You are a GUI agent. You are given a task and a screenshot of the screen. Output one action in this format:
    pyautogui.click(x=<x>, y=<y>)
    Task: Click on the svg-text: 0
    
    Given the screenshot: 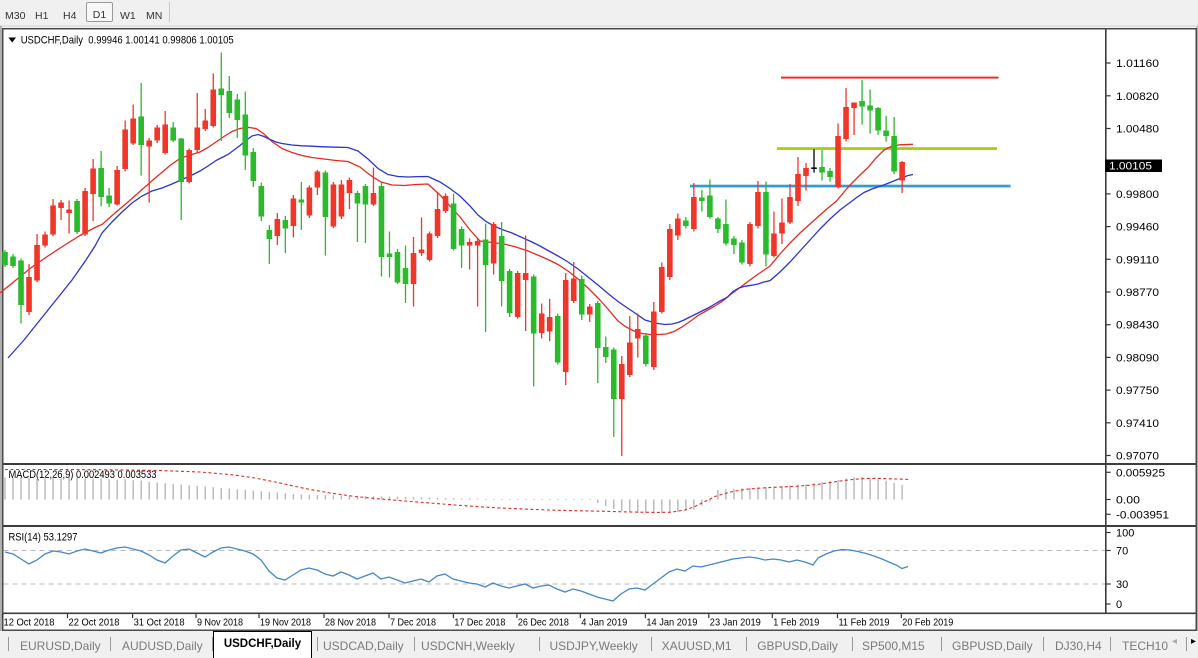 What is the action you would take?
    pyautogui.click(x=1119, y=605)
    